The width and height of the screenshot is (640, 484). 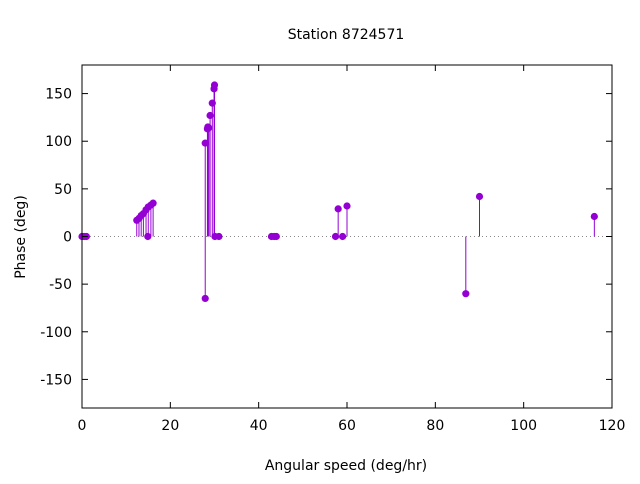 What do you see at coordinates (435, 426) in the screenshot?
I see `x-tick-label: 80` at bounding box center [435, 426].